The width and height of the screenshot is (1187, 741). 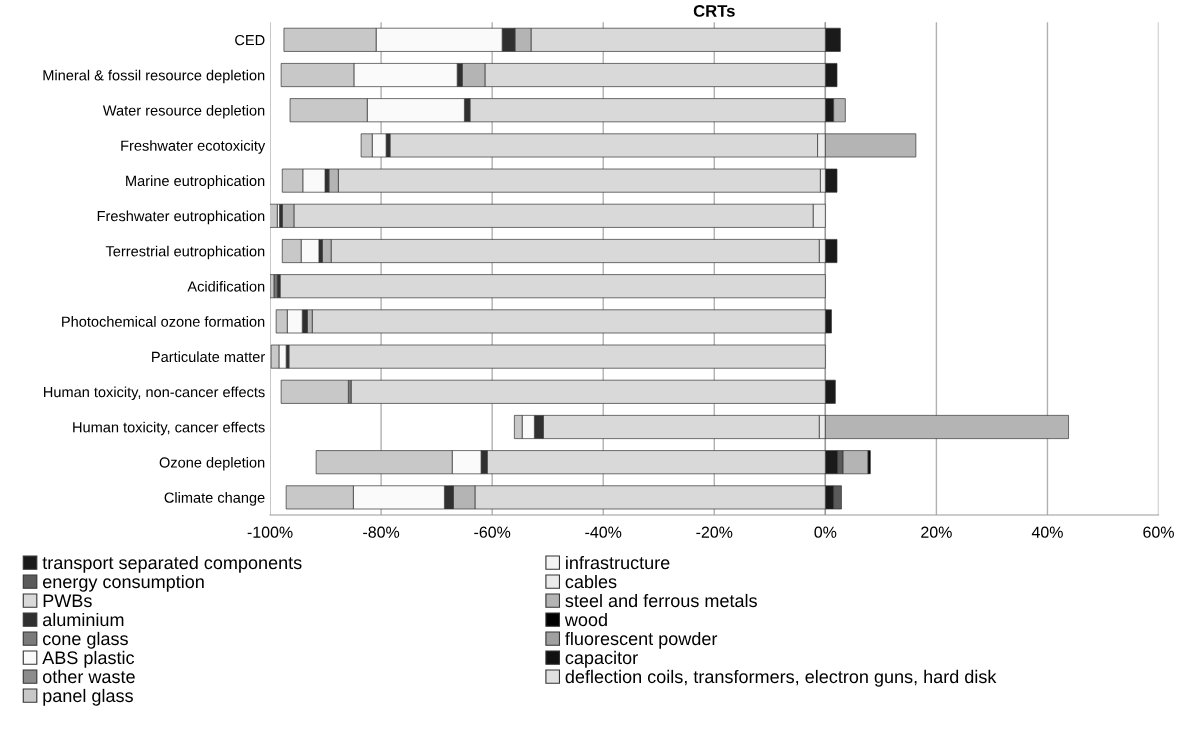 I want to click on y-tick-label: Photochemical ozone formation, so click(x=163, y=321).